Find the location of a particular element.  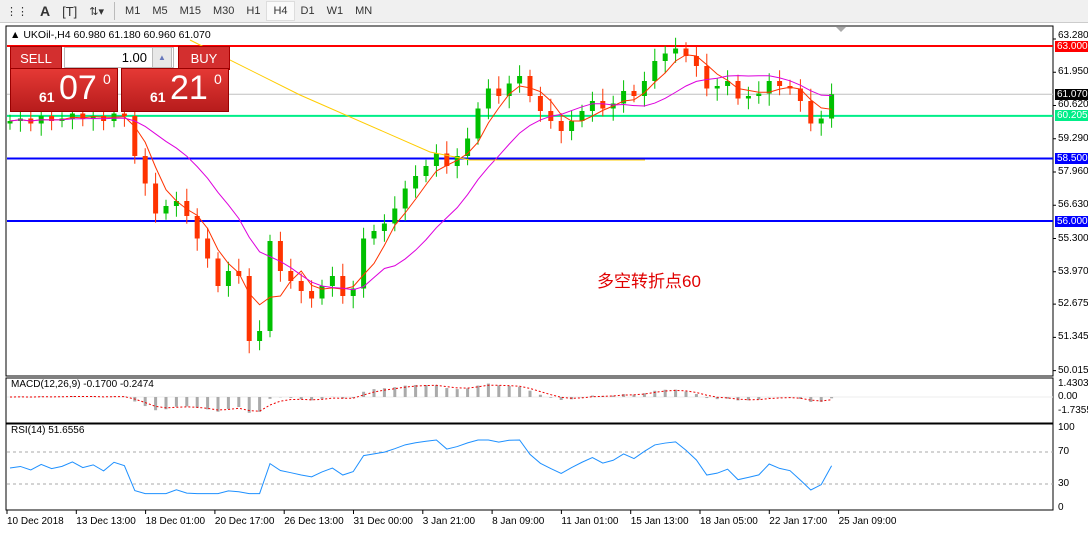

price-level-tag: 61.070 is located at coordinates (1071, 94).